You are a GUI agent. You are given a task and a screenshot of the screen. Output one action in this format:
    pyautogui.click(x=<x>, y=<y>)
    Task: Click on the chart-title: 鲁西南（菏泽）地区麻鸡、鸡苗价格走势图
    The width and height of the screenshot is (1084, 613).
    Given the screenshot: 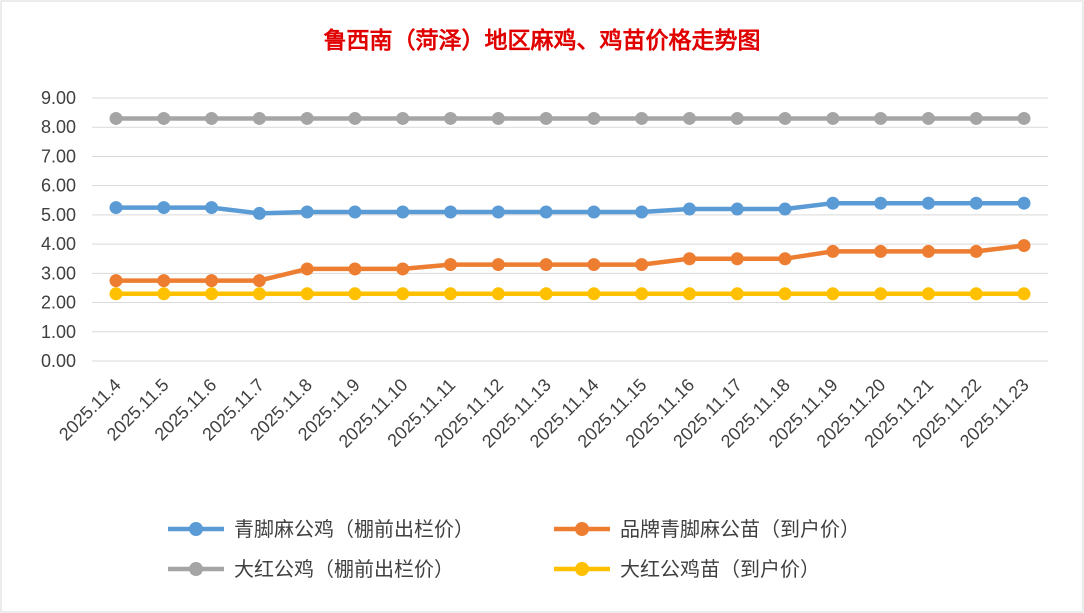 What is the action you would take?
    pyautogui.click(x=542, y=40)
    